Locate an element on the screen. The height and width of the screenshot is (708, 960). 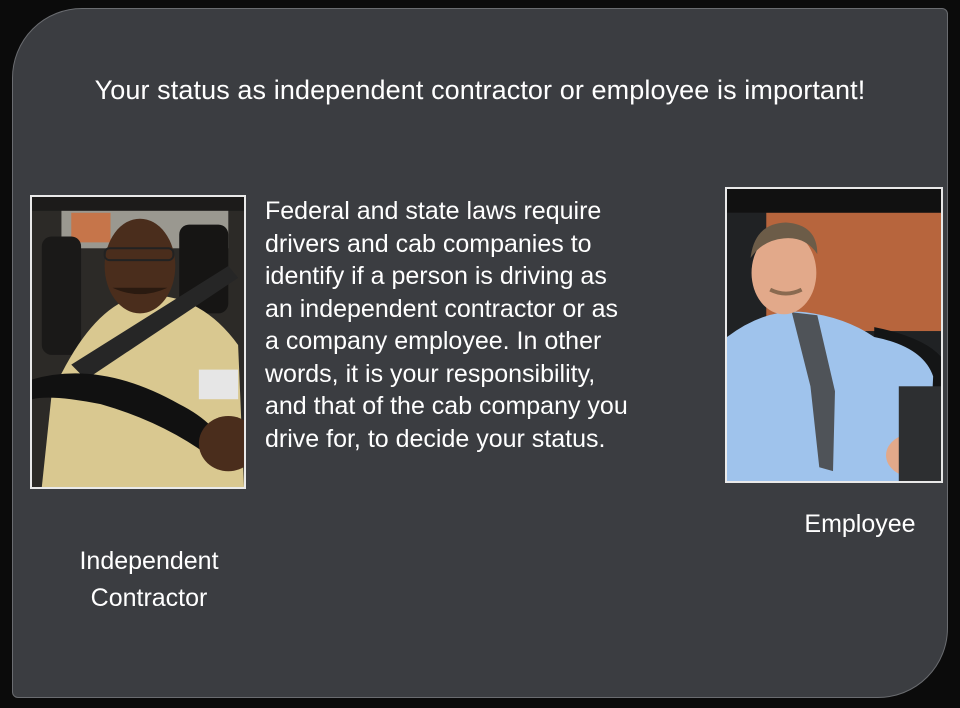
driver-at-steering-wheel-image is located at coordinates (138, 342).